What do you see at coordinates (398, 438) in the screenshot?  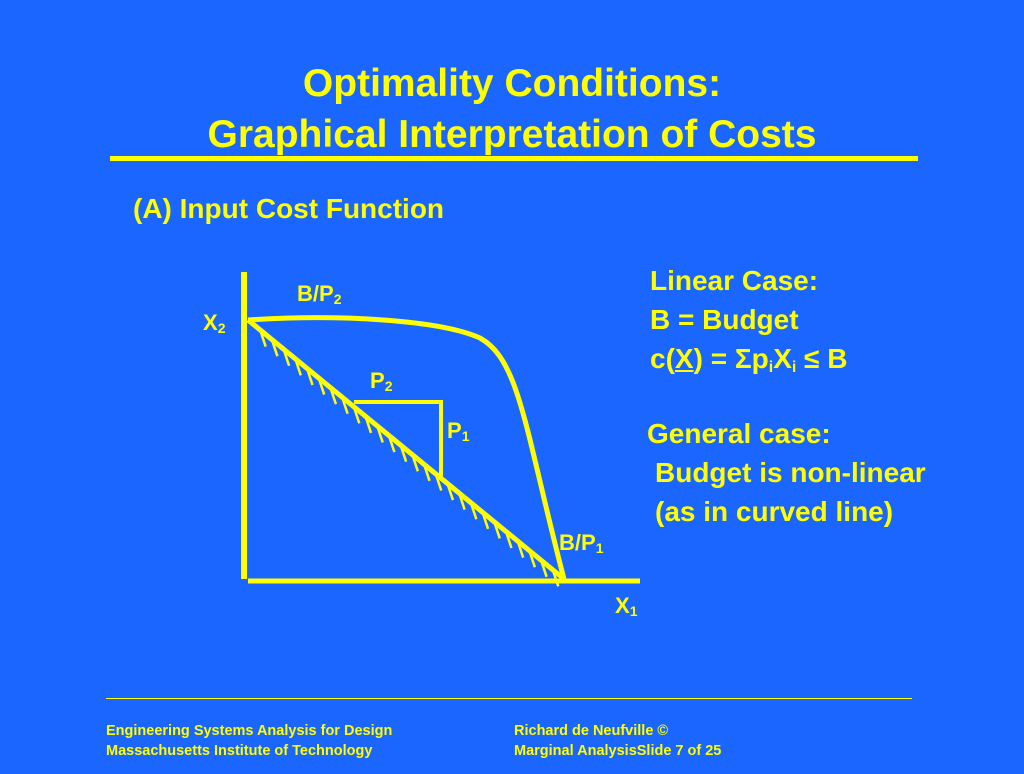 I see `slope-triangle` at bounding box center [398, 438].